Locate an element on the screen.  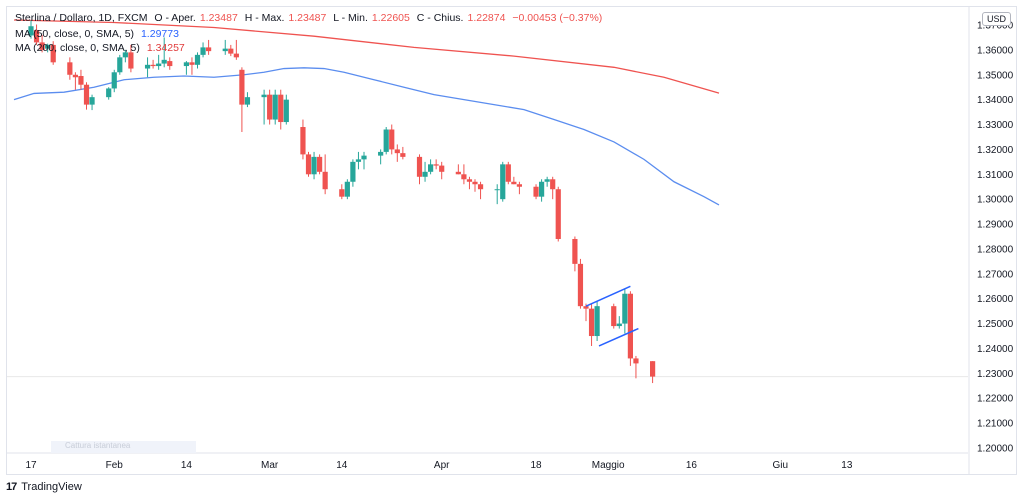
y-tick-label: 1.32000 is located at coordinates (995, 150).